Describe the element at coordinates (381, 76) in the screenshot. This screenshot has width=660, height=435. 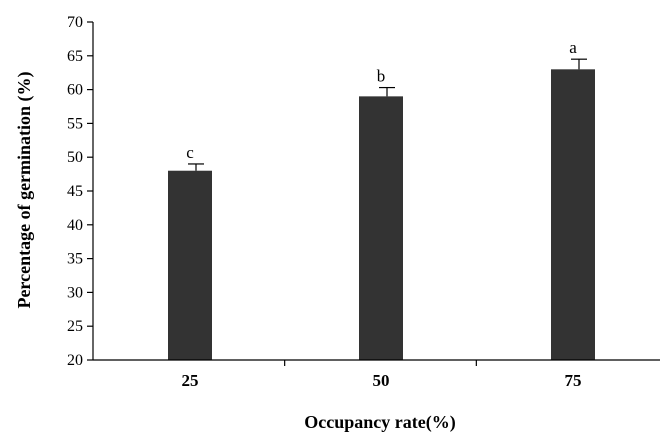
I see `significance-letter-50: b` at that location.